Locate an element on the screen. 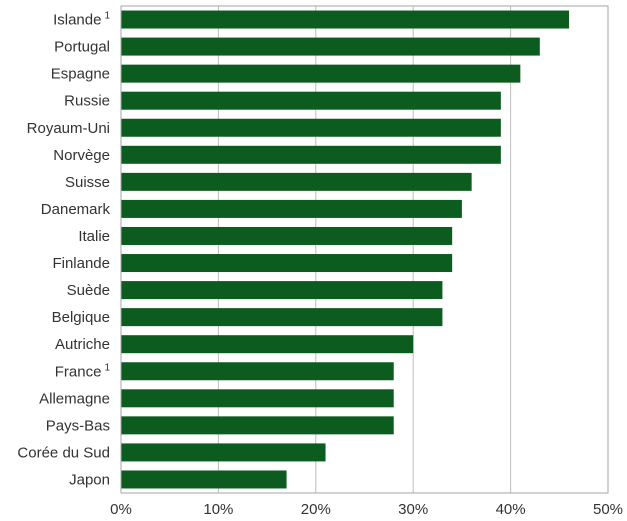 The width and height of the screenshot is (627, 521). category-label: Suède is located at coordinates (88, 290).